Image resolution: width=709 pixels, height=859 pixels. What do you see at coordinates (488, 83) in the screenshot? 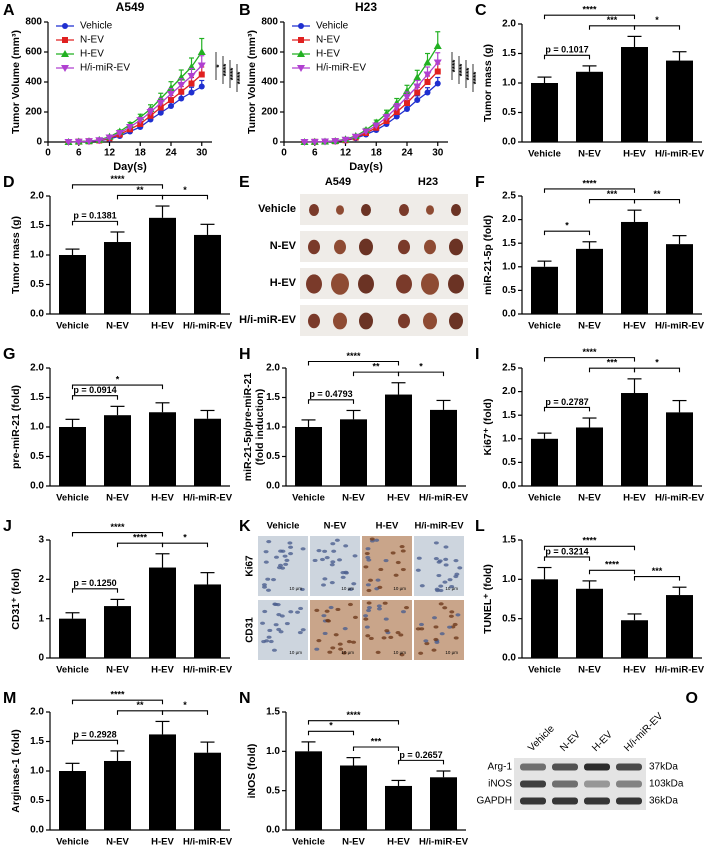
I see `y-axis-label: Tumor mass (g)` at bounding box center [488, 83].